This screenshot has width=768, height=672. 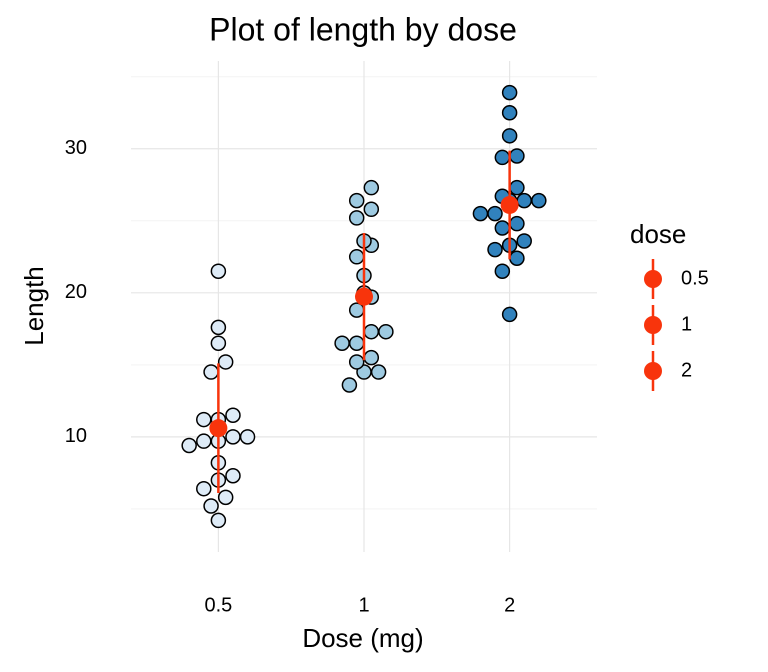 What do you see at coordinates (686, 324) in the screenshot?
I see `legend-label: 1` at bounding box center [686, 324].